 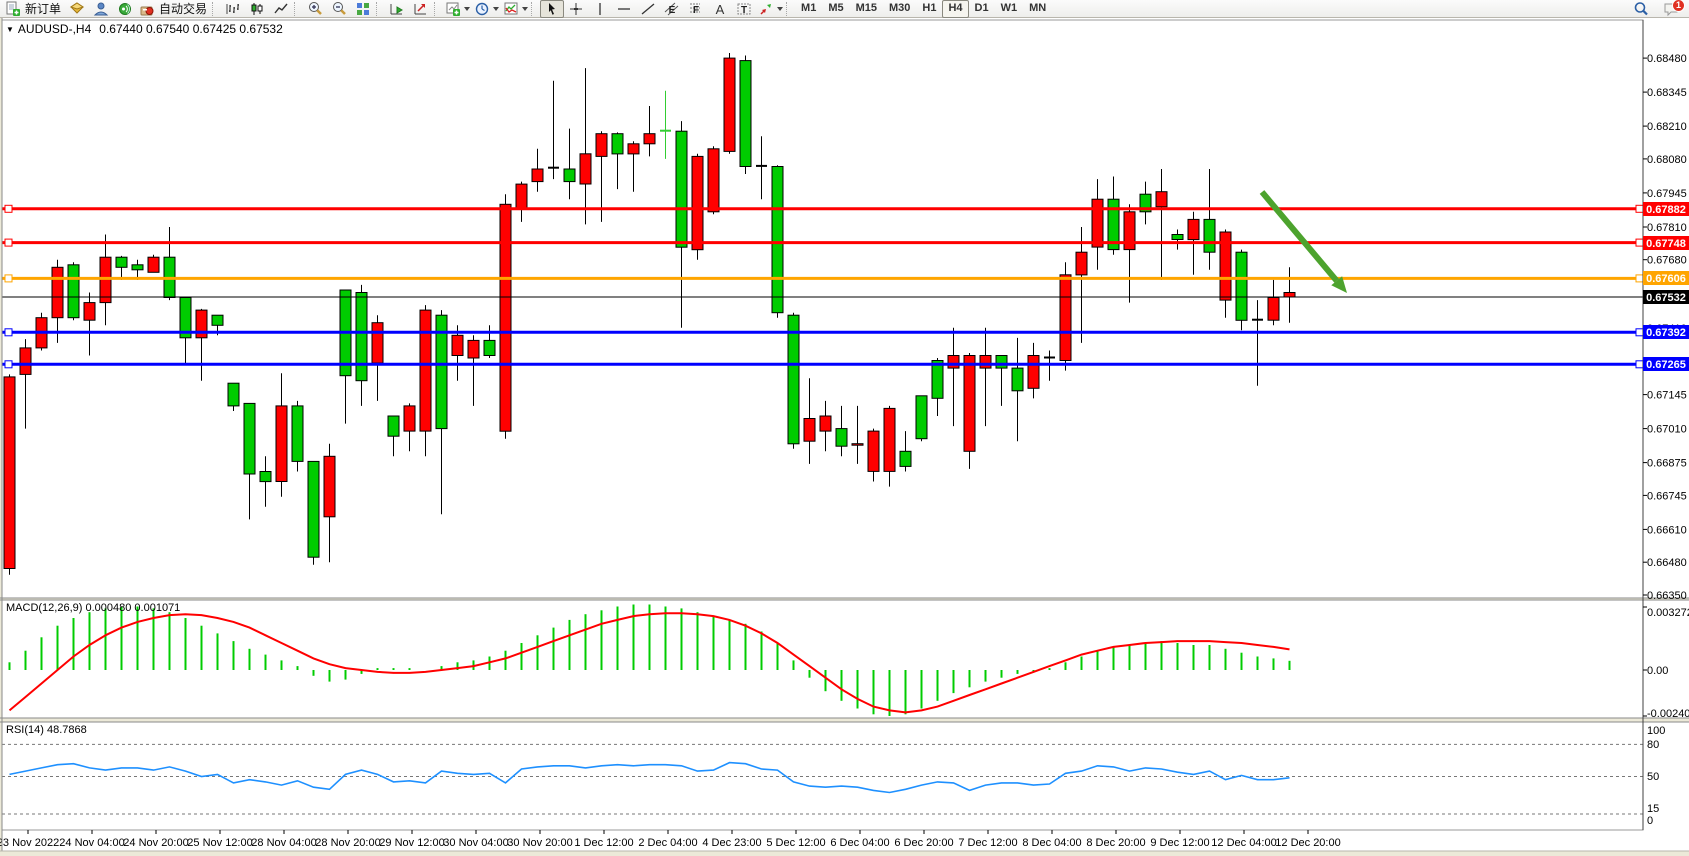 I want to click on equidistant-channel-button: E, so click(x=672, y=9).